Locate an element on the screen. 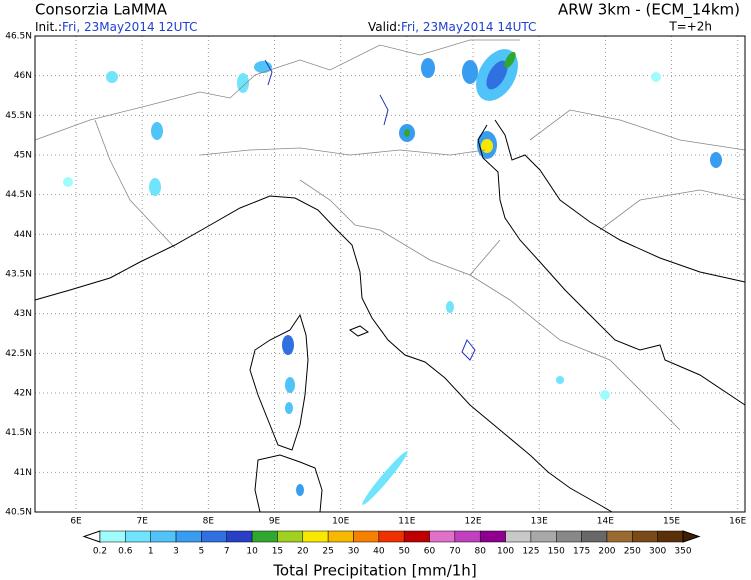 This screenshot has height=580, width=751. corsica is located at coordinates (279, 382).